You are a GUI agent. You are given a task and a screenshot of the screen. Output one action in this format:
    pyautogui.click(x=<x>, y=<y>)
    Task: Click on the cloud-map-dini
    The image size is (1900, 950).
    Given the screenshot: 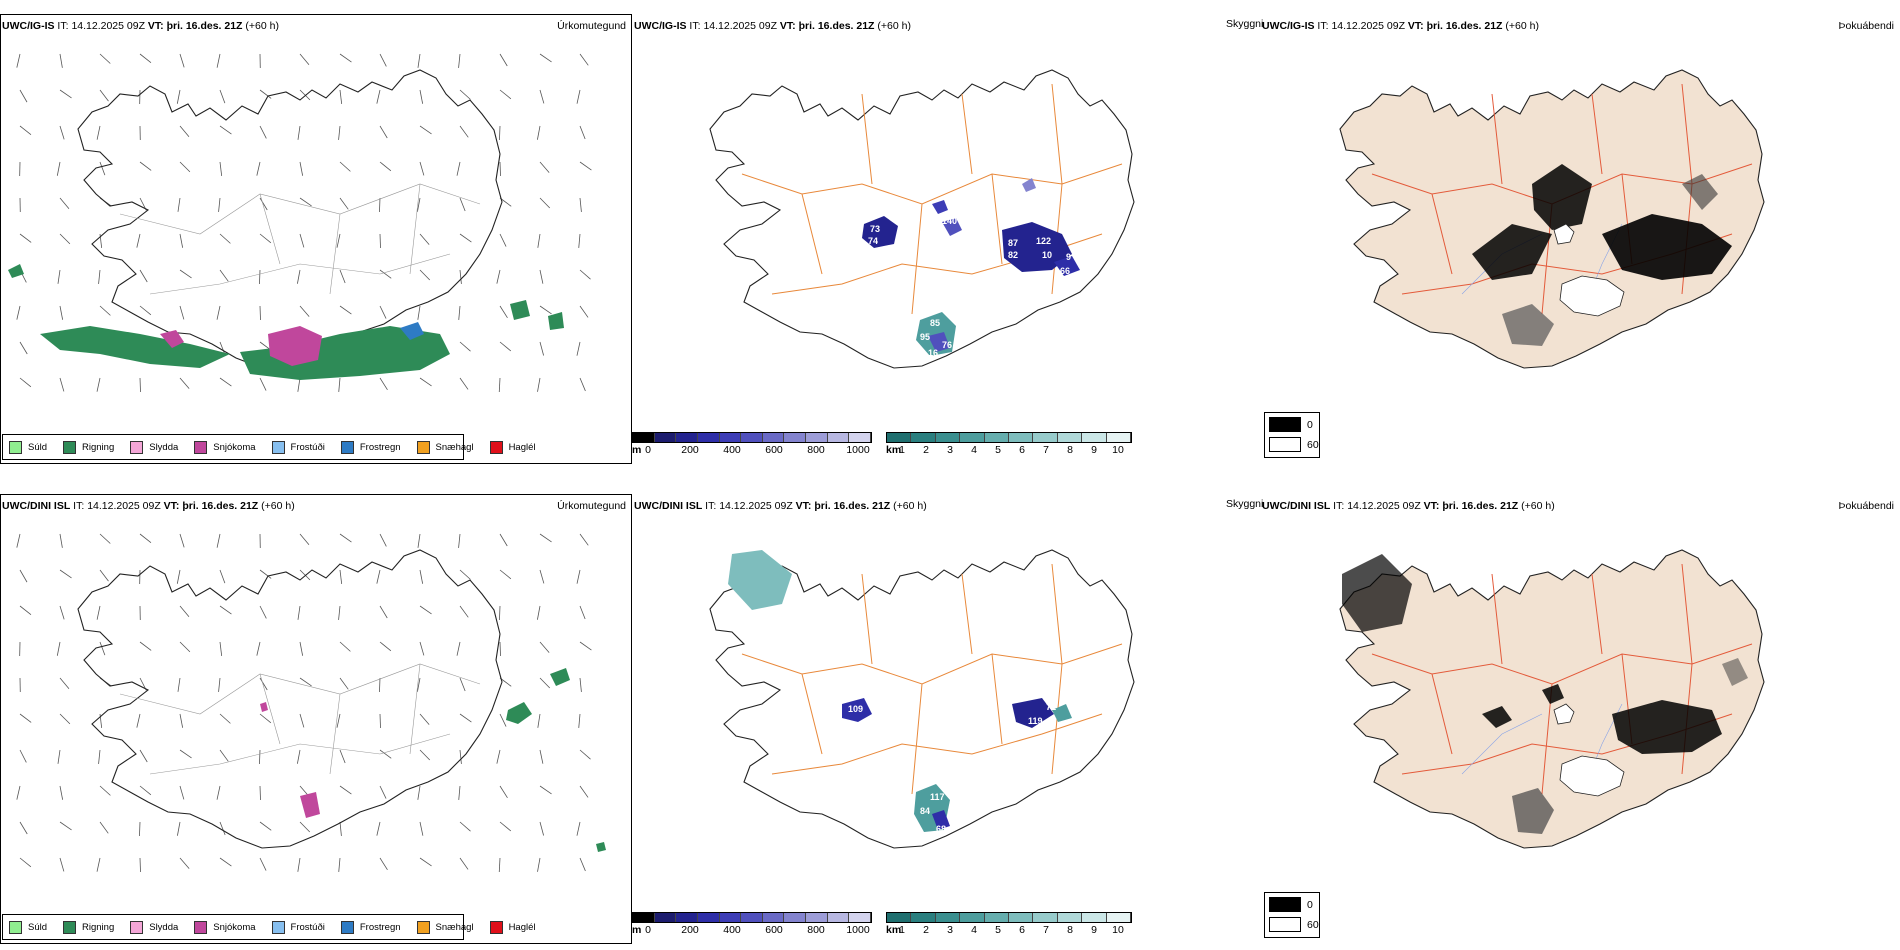 What is the action you would take?
    pyautogui.click(x=1552, y=699)
    